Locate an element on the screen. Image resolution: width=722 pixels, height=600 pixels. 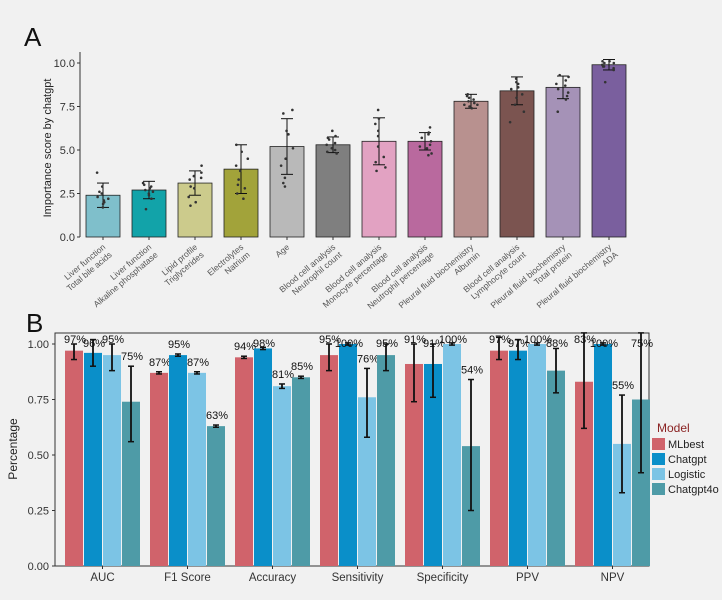
panel-a-x-tick-label: Age is located at coordinates (282, 251).